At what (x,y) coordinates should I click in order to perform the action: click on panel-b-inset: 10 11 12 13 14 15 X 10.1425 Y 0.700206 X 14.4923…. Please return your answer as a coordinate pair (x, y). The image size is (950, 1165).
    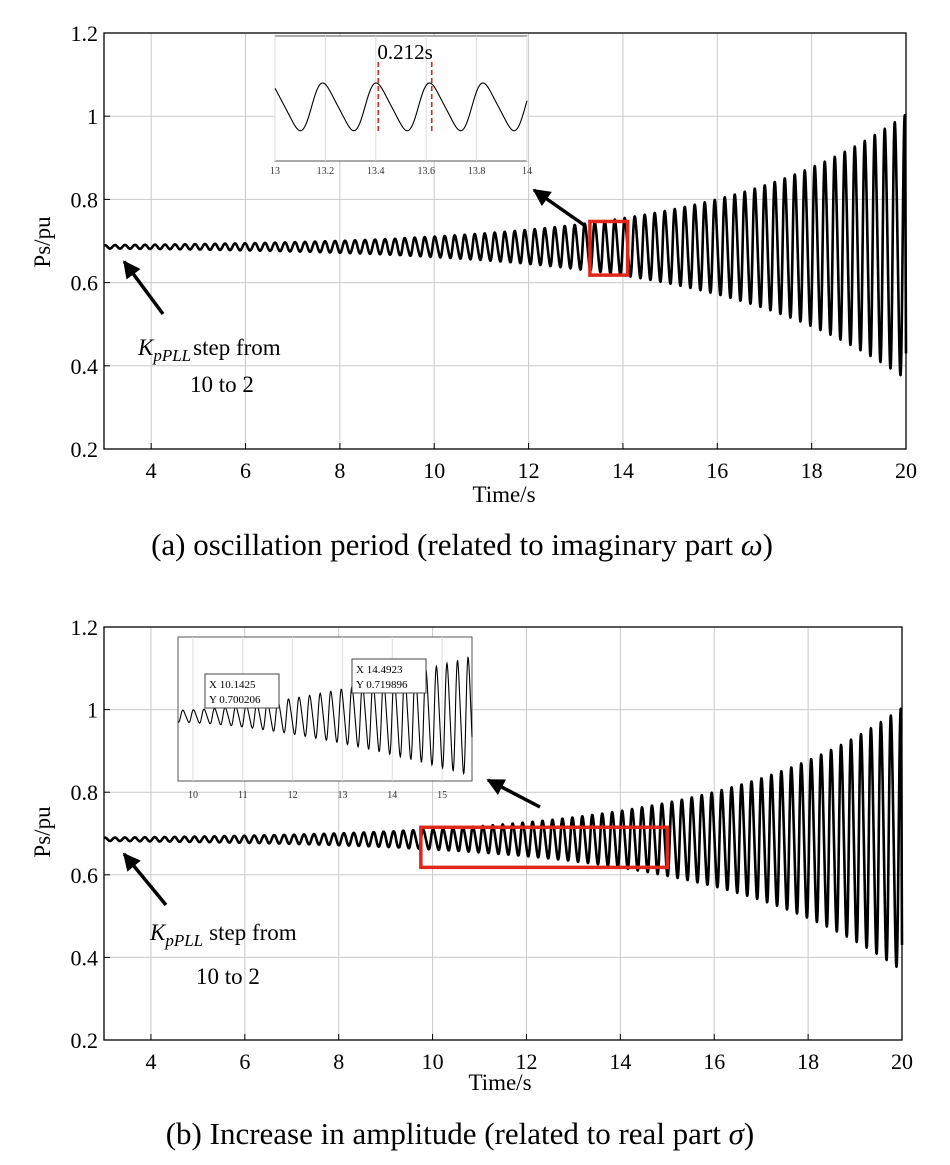
    Looking at the image, I should click on (325, 718).